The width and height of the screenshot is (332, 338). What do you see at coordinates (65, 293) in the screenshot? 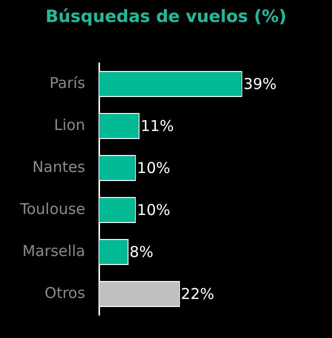
I see `y-tick-label: Otros` at bounding box center [65, 293].